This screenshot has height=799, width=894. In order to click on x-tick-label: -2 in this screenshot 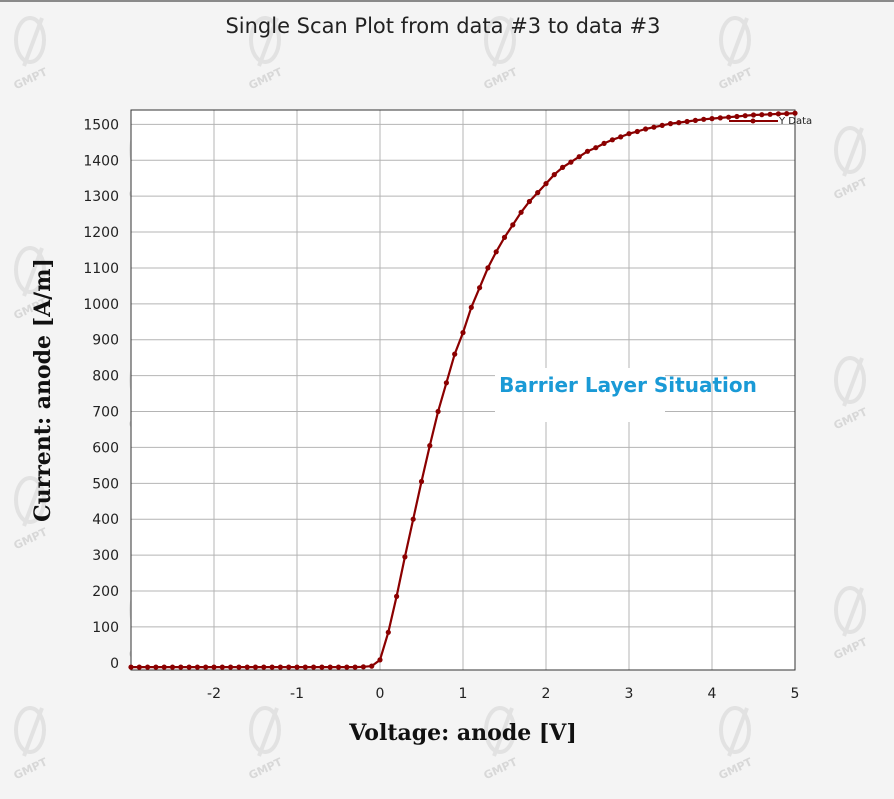, I will do `click(214, 694)`.